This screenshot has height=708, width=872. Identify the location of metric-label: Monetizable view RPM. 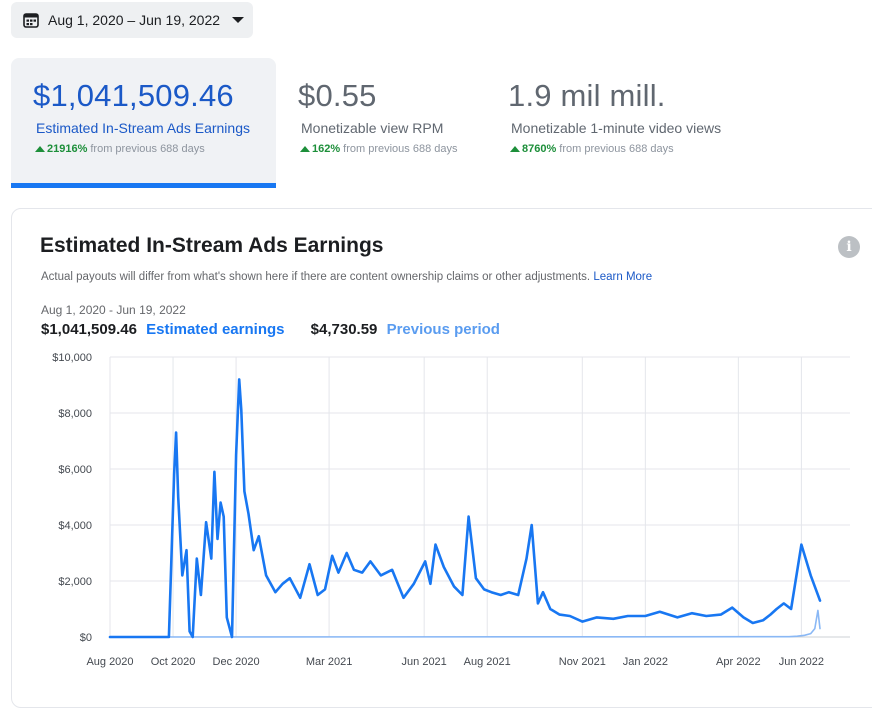
(372, 128).